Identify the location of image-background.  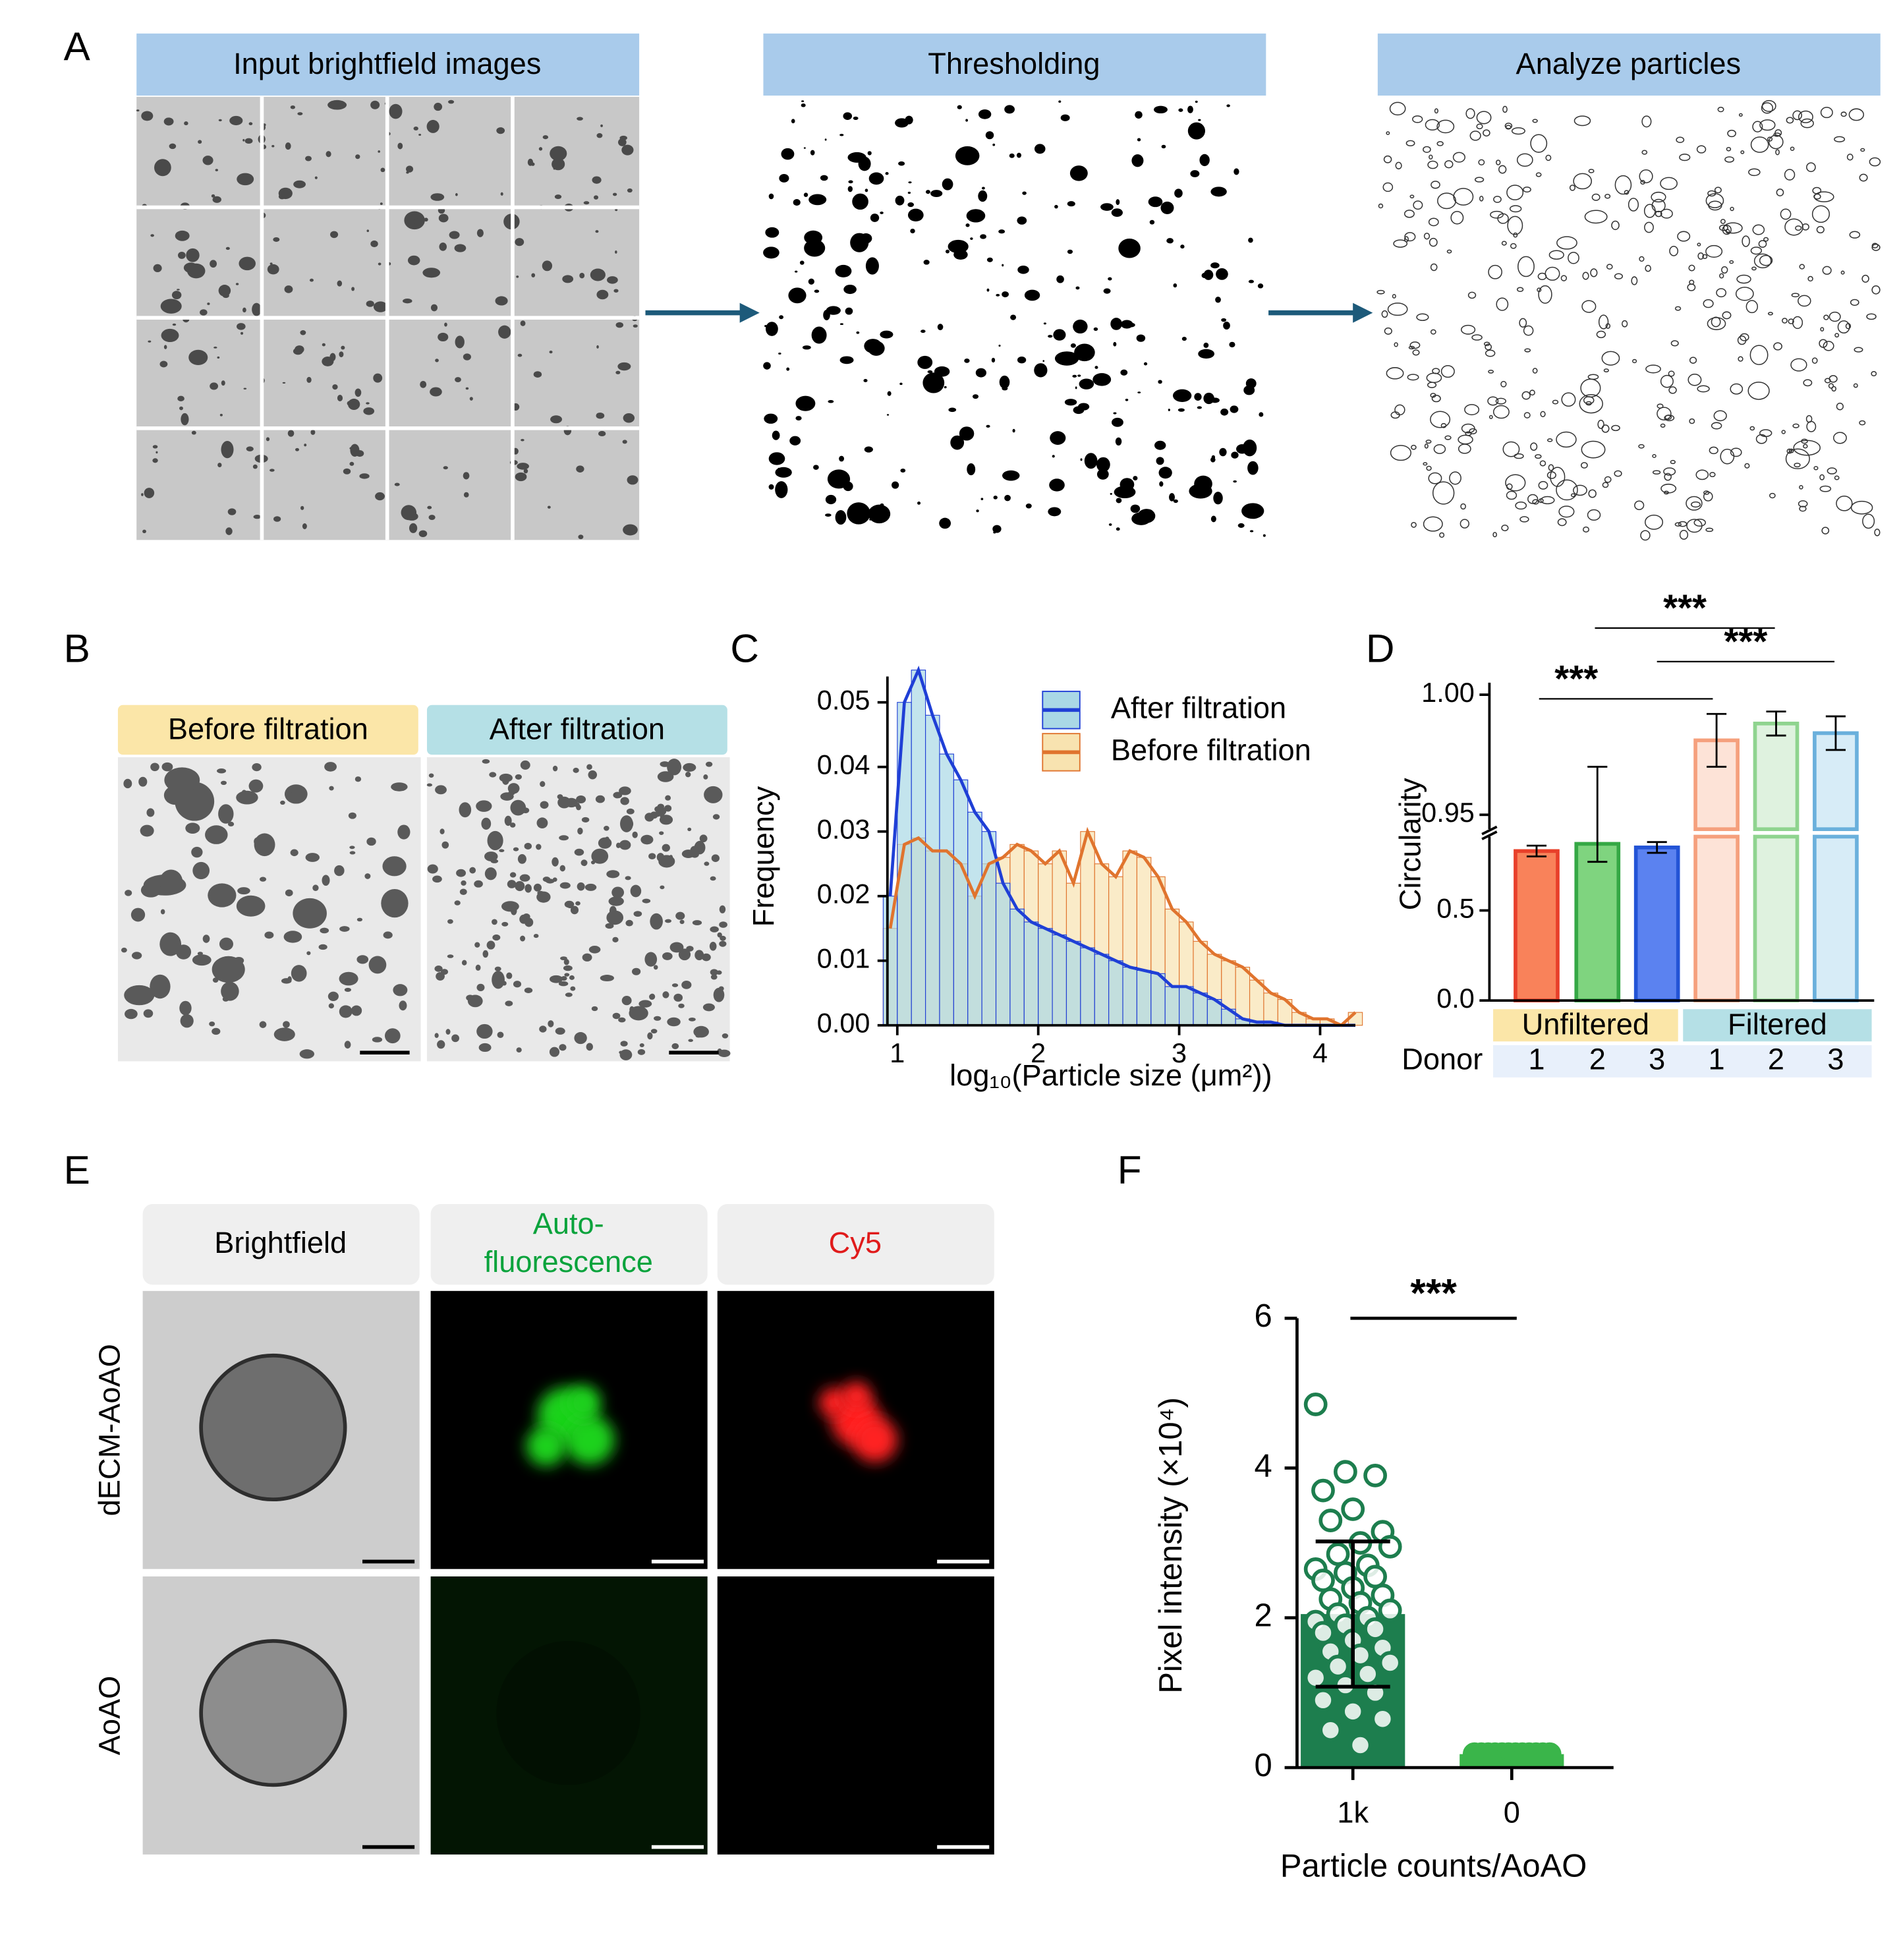
(269, 910).